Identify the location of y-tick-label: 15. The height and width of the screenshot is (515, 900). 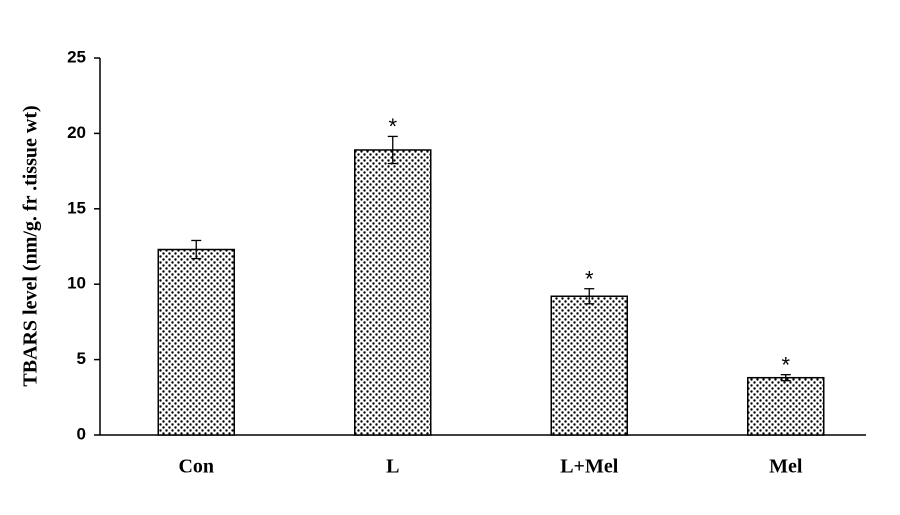
(76, 207).